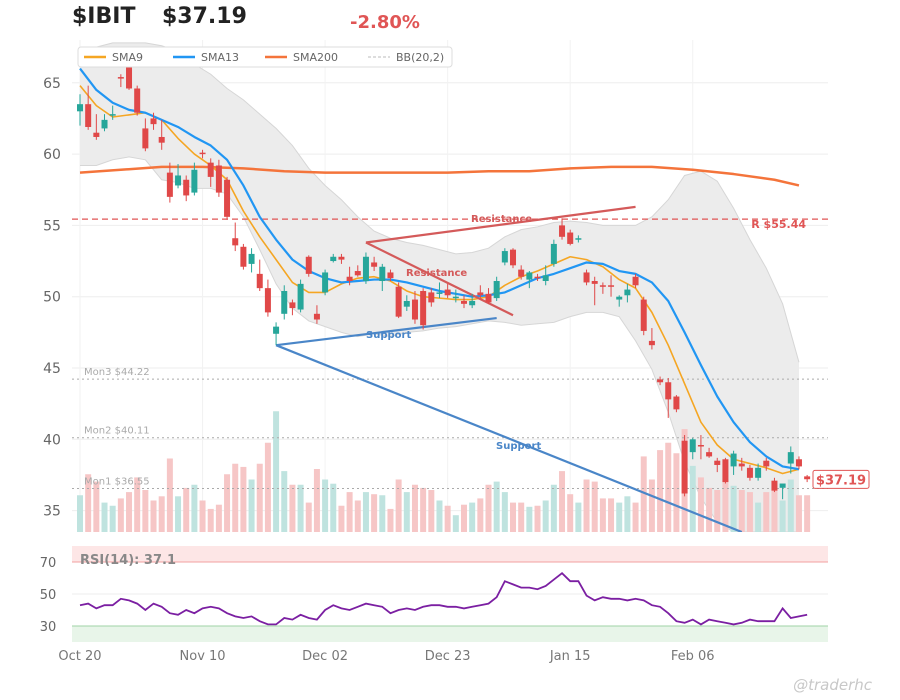 This screenshot has width=900, height=700. I want to click on ticker-symbol: $IBIT, so click(104, 16).